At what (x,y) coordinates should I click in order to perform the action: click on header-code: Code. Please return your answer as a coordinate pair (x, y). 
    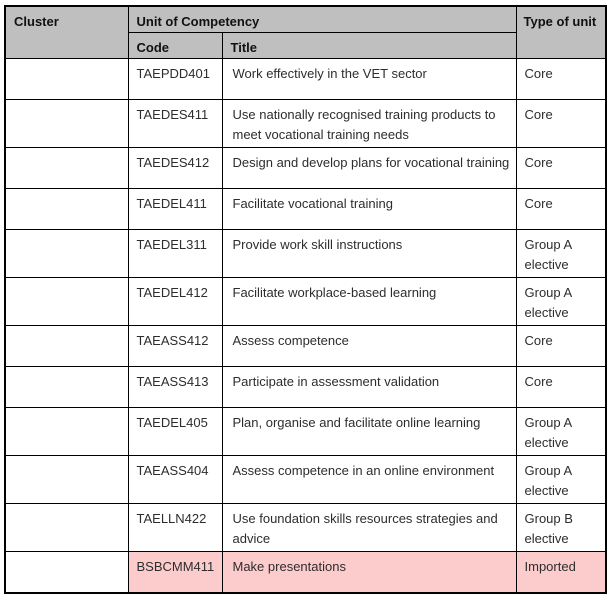
    Looking at the image, I should click on (175, 45).